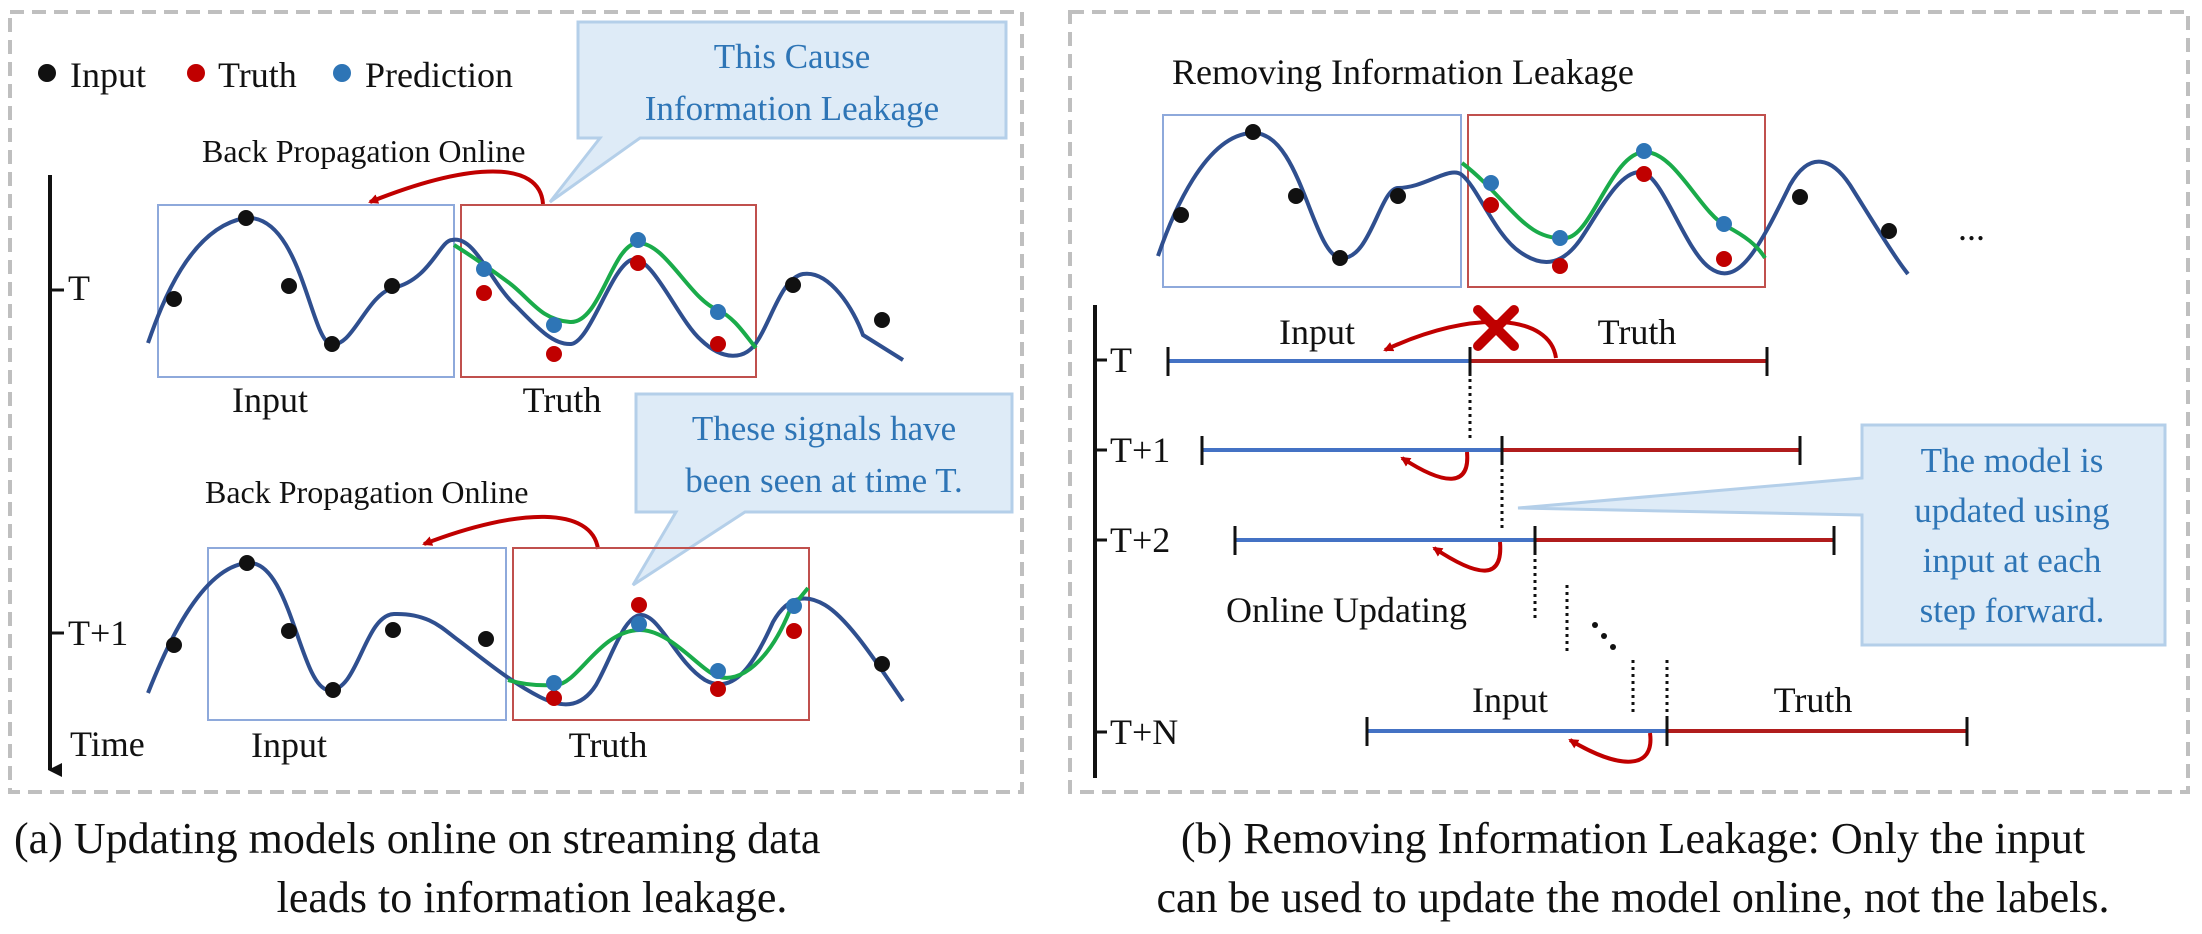  Describe the element at coordinates (1467, 361) in the screenshot. I see `timeline-t` at that location.